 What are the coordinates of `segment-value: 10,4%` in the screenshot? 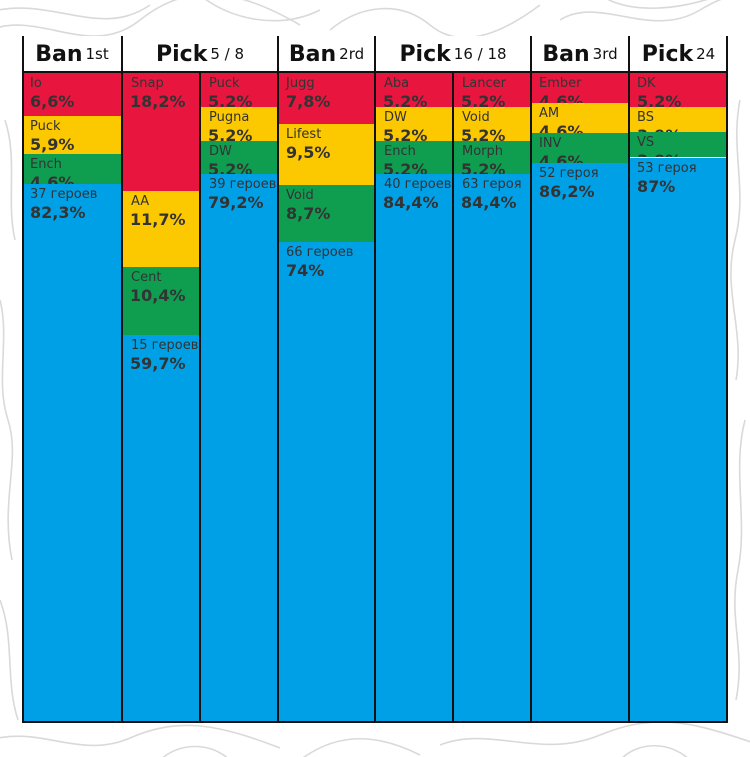 It's located at (158, 296).